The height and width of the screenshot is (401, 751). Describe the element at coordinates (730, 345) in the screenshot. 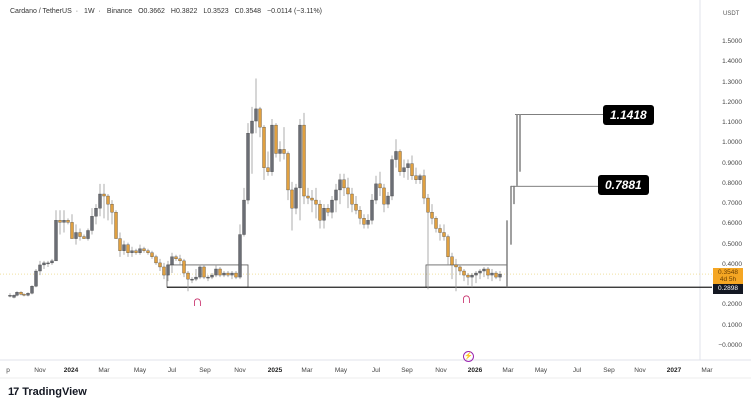

I see `price-axis-label: −0.0000` at that location.